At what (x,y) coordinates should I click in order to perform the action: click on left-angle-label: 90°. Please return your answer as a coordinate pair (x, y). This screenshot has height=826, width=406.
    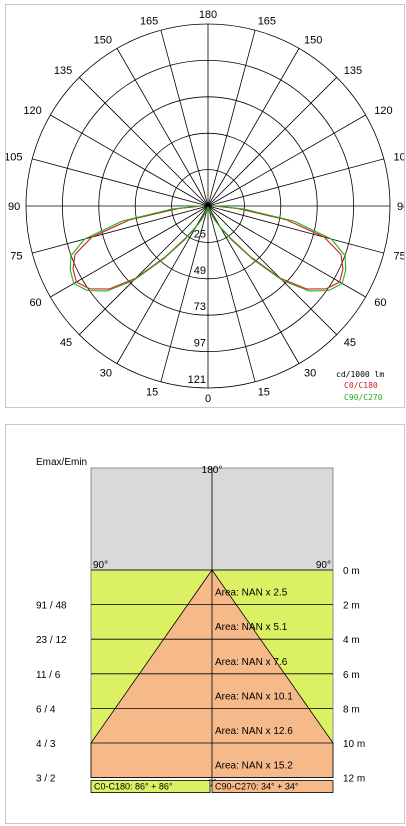
    Looking at the image, I should click on (100, 565).